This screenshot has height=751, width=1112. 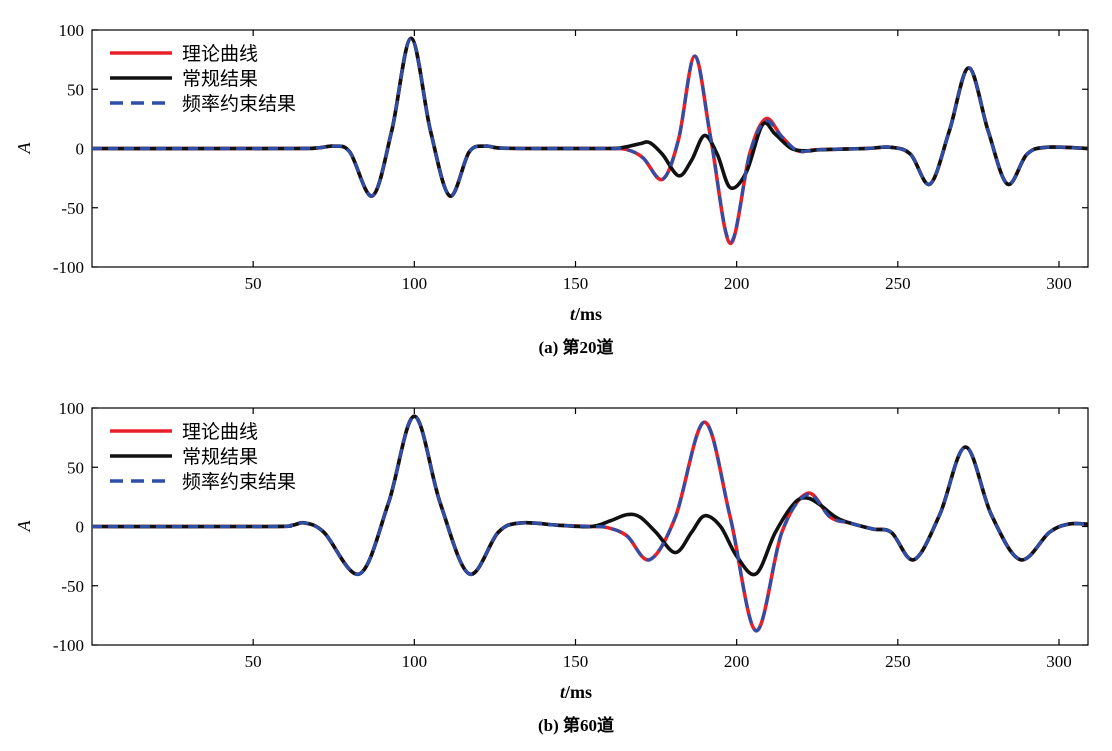 I want to click on panel-caption: (b) 第60道, so click(x=576, y=725).